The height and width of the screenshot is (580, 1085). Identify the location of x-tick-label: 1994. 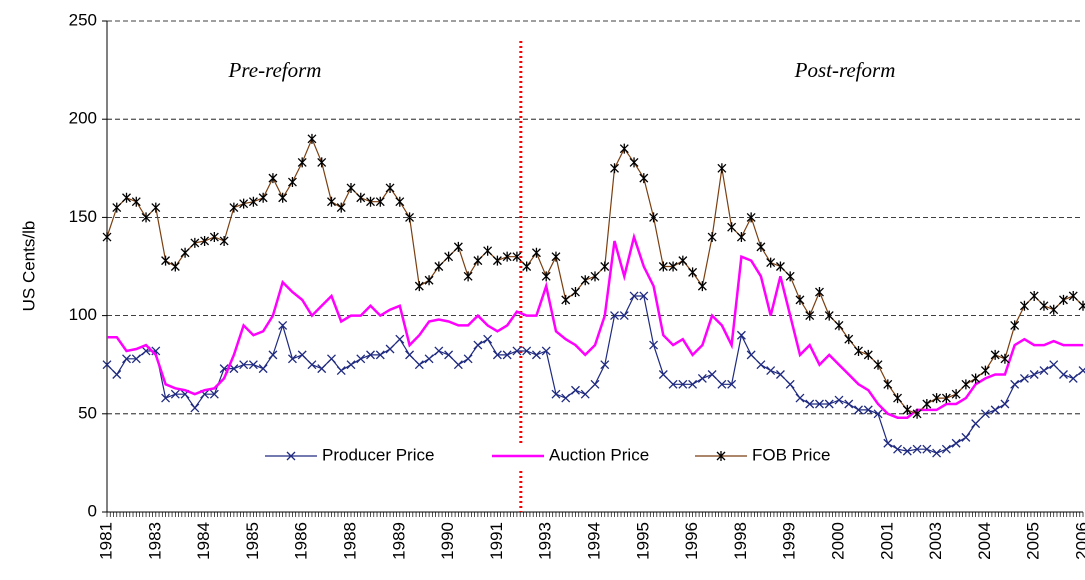
(593, 541).